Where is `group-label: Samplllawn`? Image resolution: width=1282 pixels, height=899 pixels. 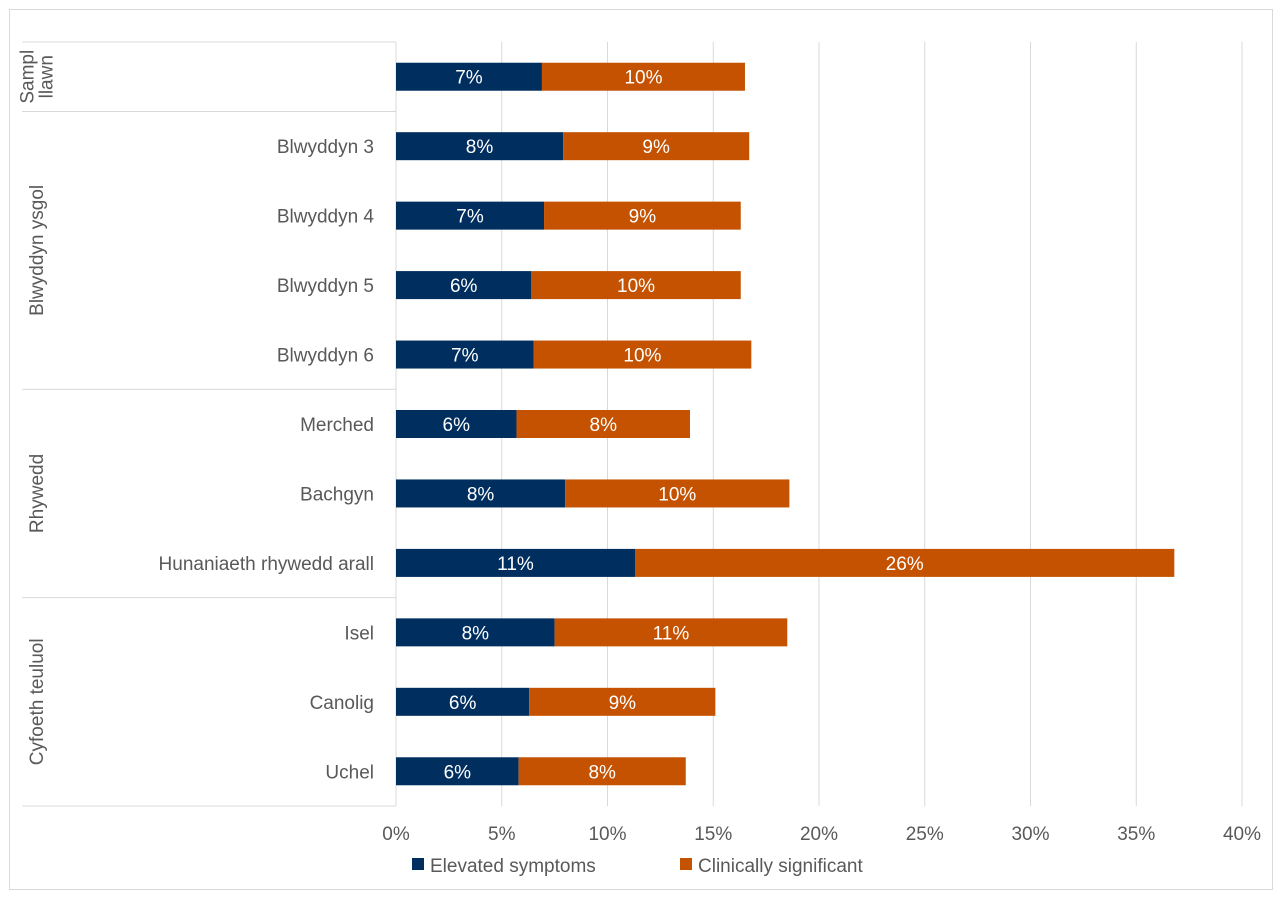 group-label: Samplllawn is located at coordinates (38, 77).